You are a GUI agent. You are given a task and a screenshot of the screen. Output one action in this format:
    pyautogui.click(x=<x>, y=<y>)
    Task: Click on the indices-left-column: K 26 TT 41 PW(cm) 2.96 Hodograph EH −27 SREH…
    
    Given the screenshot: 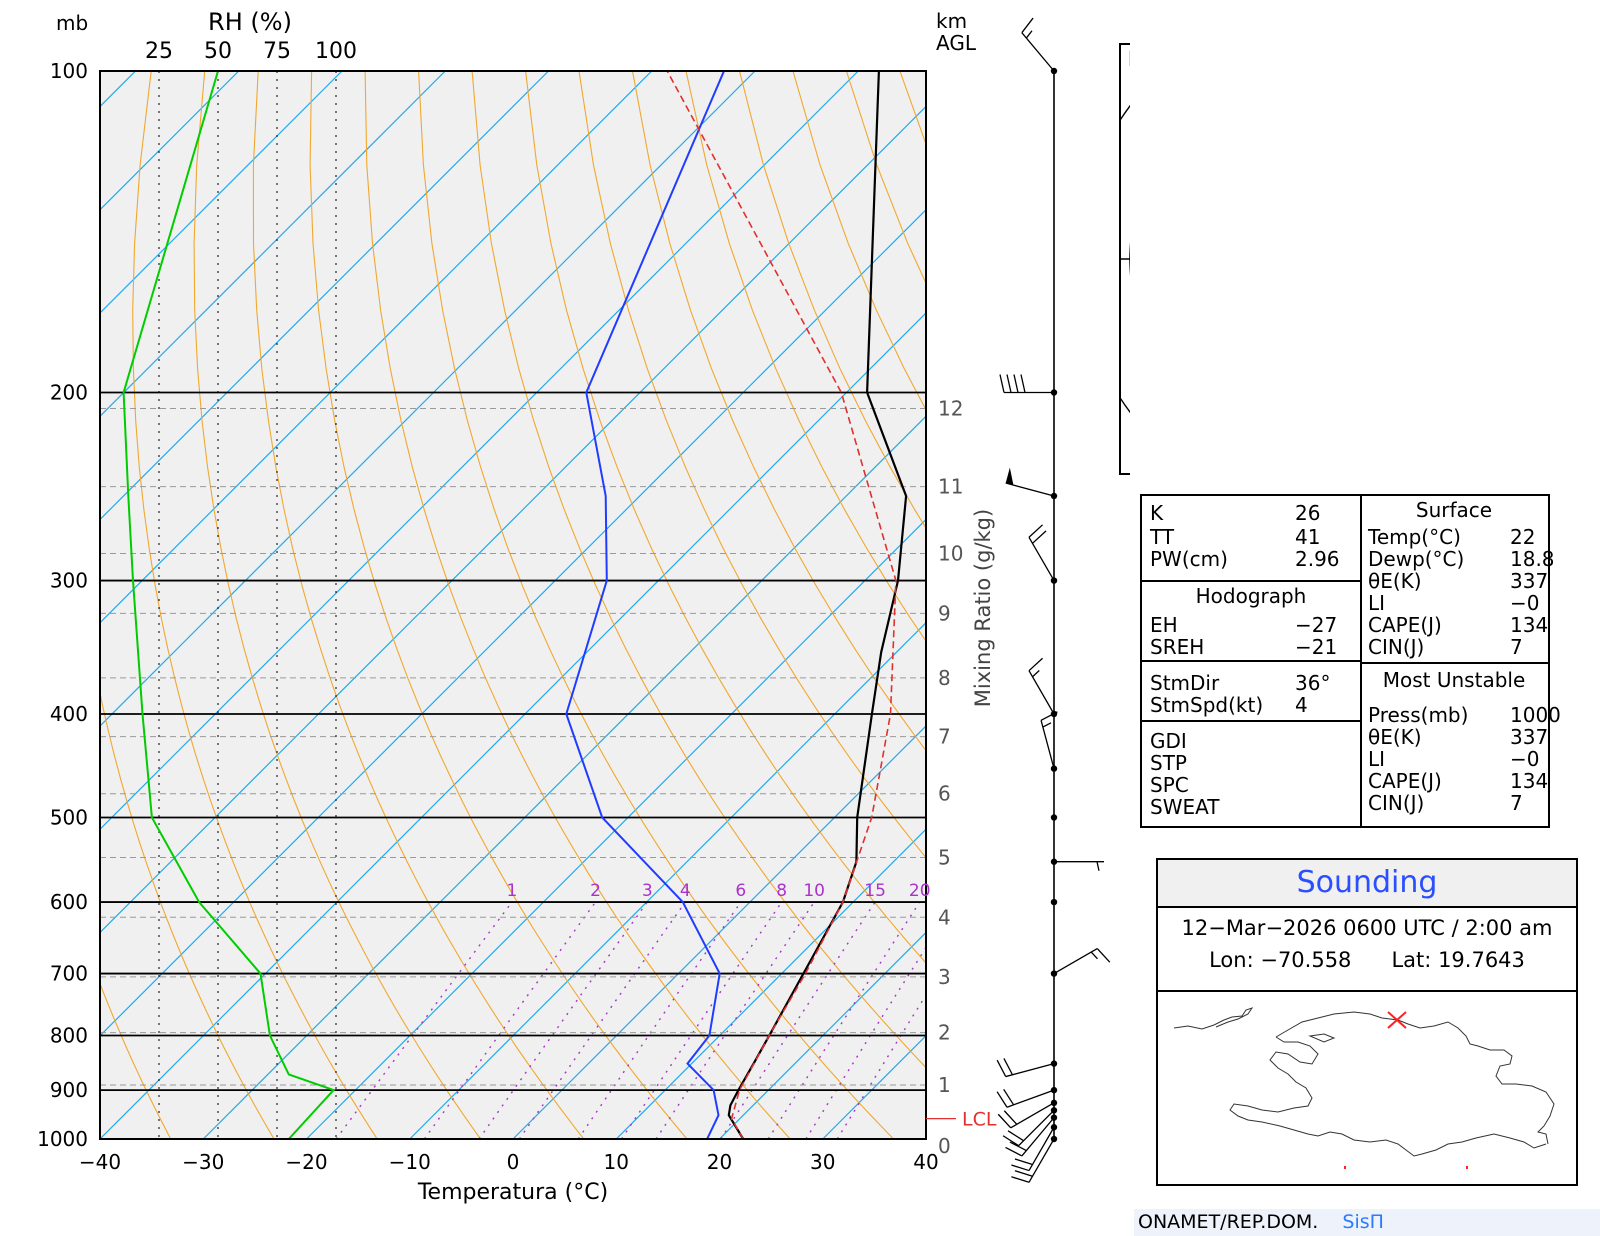 What is the action you would take?
    pyautogui.click(x=1252, y=661)
    